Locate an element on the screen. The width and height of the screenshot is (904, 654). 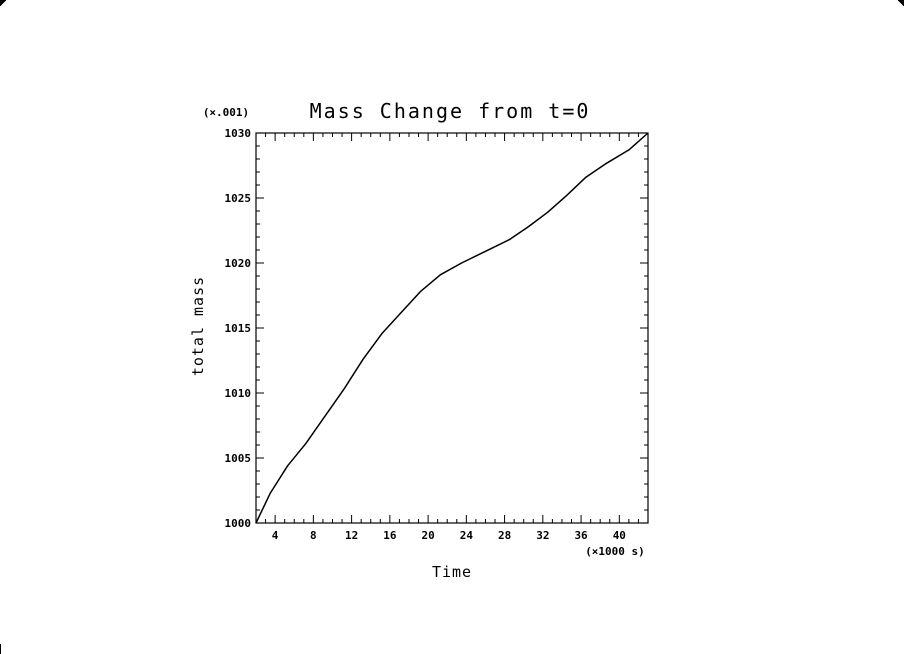
x-tick-label: 16 is located at coordinates (390, 535).